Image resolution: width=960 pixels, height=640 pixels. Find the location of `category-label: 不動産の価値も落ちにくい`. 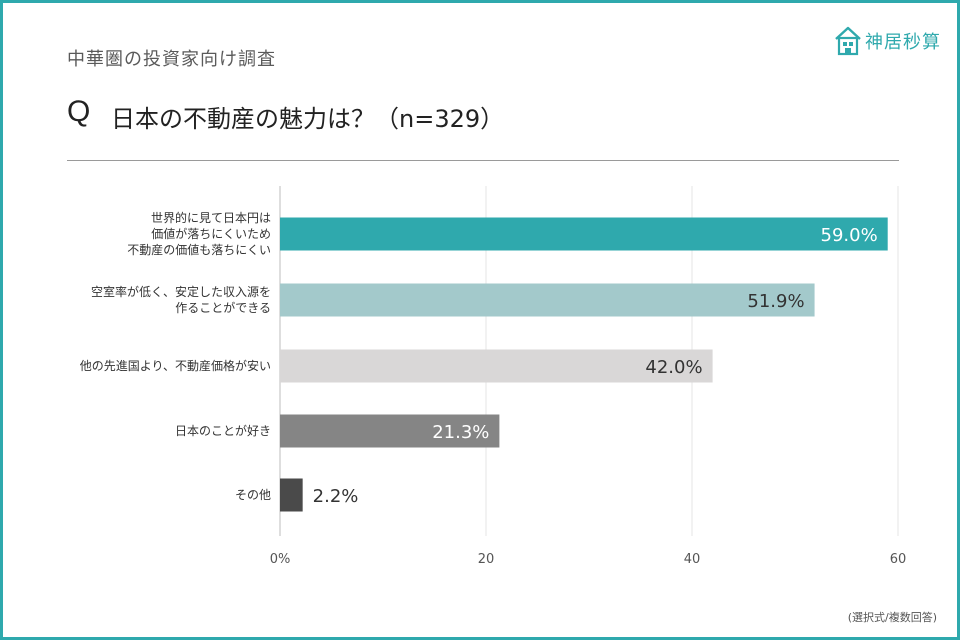

category-label: 不動産の価値も落ちにくい is located at coordinates (199, 249).